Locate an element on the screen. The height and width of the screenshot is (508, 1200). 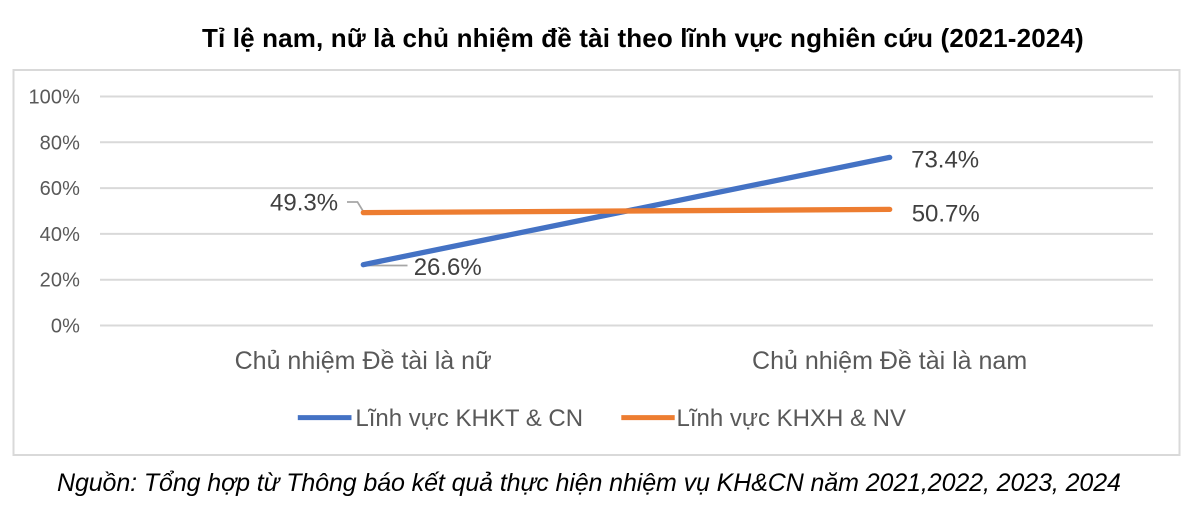
svg-text: Lĩnh vực KHXH & NV is located at coordinates (791, 418).